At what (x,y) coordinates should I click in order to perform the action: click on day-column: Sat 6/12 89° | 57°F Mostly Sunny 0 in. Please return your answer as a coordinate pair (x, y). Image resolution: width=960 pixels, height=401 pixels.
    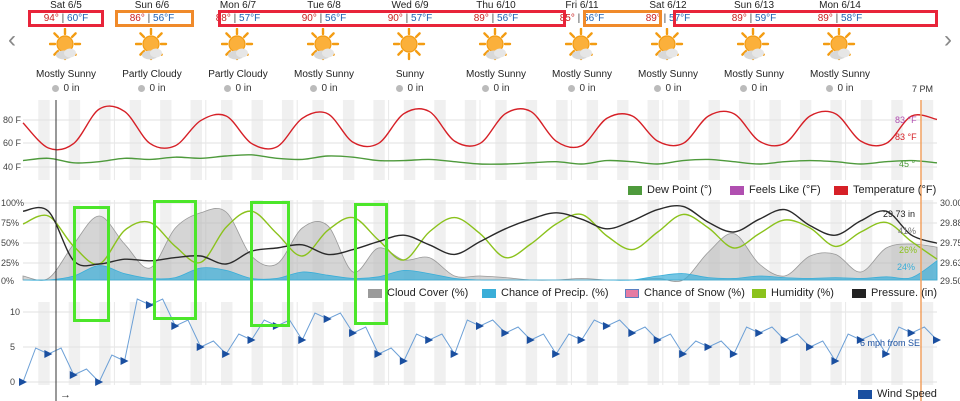
    Looking at the image, I should click on (668, 47).